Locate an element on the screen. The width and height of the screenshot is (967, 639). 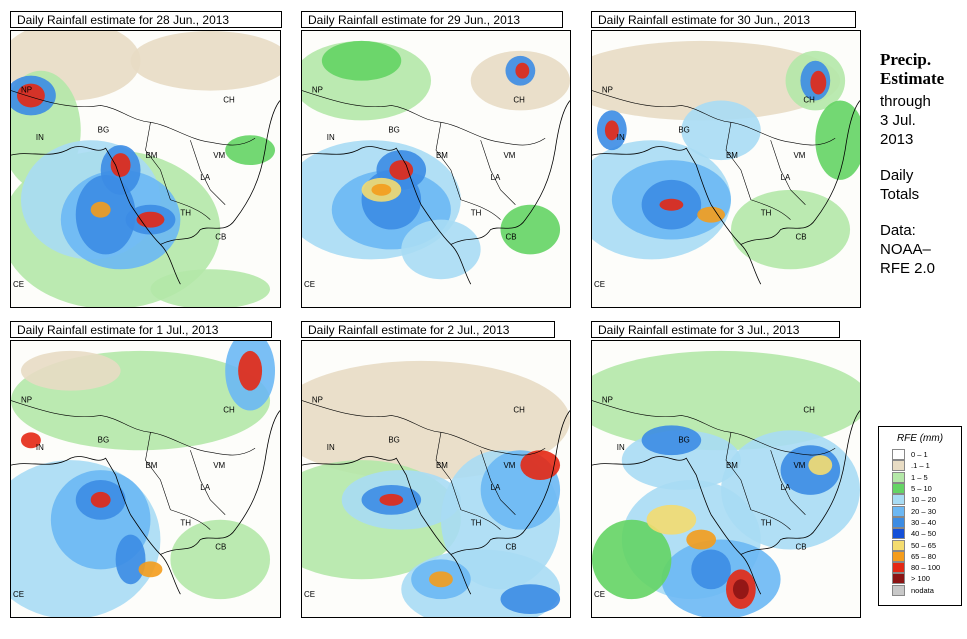
map-canvas: NP CH IN BG BM VM LA TH CB CE is located at coordinates (436, 164).